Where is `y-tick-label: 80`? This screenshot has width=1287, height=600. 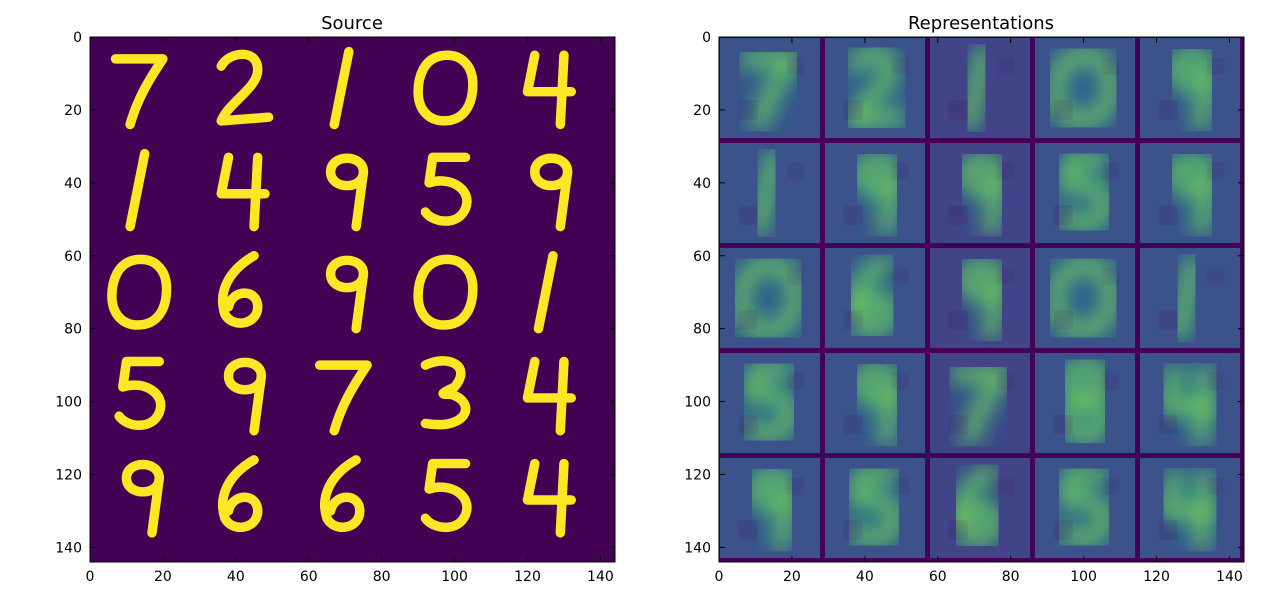 y-tick-label: 80 is located at coordinates (73, 330).